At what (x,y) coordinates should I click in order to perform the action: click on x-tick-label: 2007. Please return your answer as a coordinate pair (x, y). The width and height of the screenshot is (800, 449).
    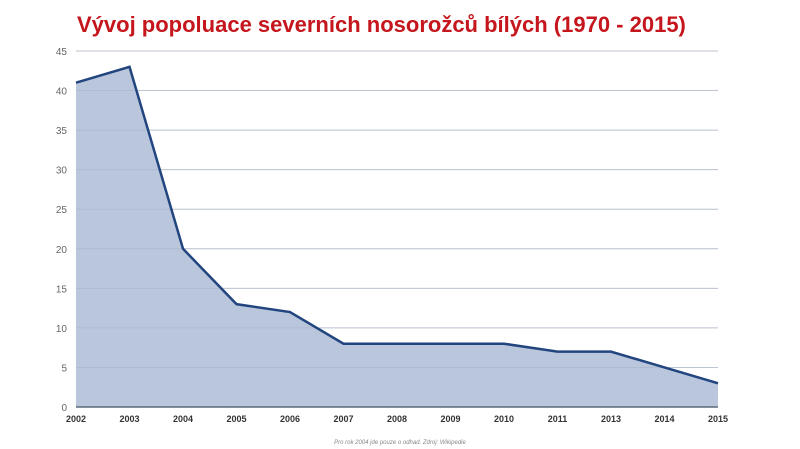
    Looking at the image, I should click on (343, 419).